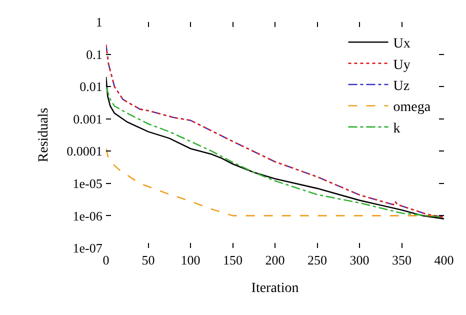 This screenshot has height=315, width=466. I want to click on y-tick-label: 1e-06, so click(87, 216).